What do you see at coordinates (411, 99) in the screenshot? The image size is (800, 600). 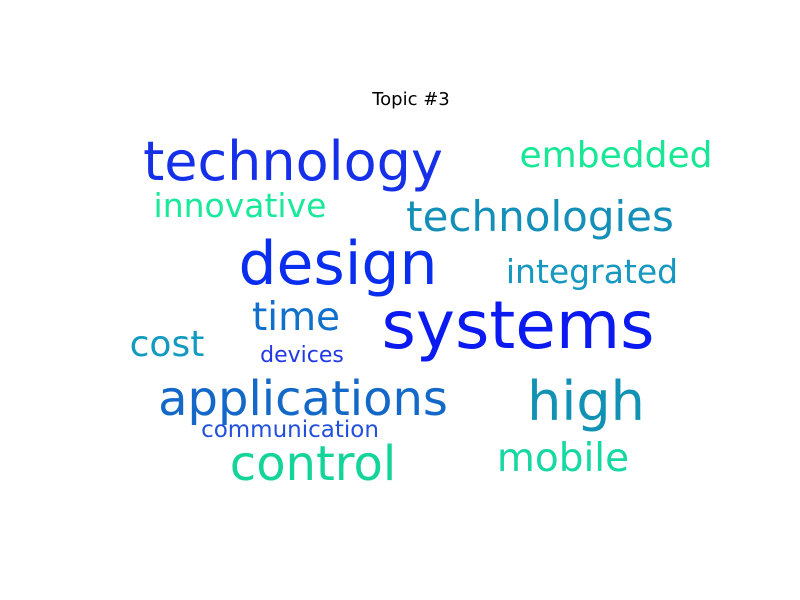 I see `figure-title: Topic #3` at bounding box center [411, 99].